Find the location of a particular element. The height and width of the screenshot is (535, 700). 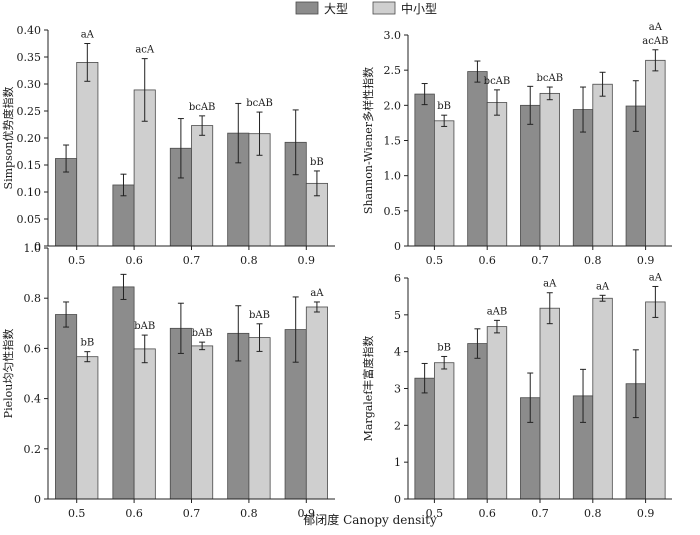

y-tick-label: 4 is located at coordinates (397, 352).